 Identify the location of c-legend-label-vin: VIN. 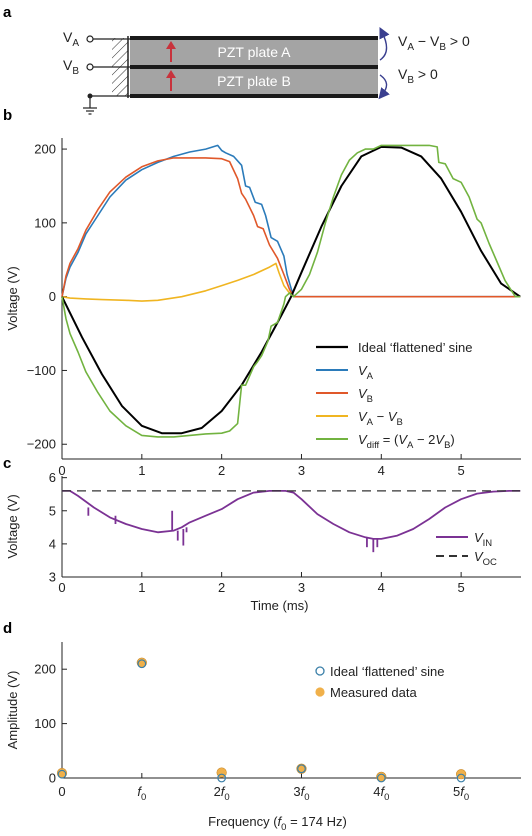
(483, 539).